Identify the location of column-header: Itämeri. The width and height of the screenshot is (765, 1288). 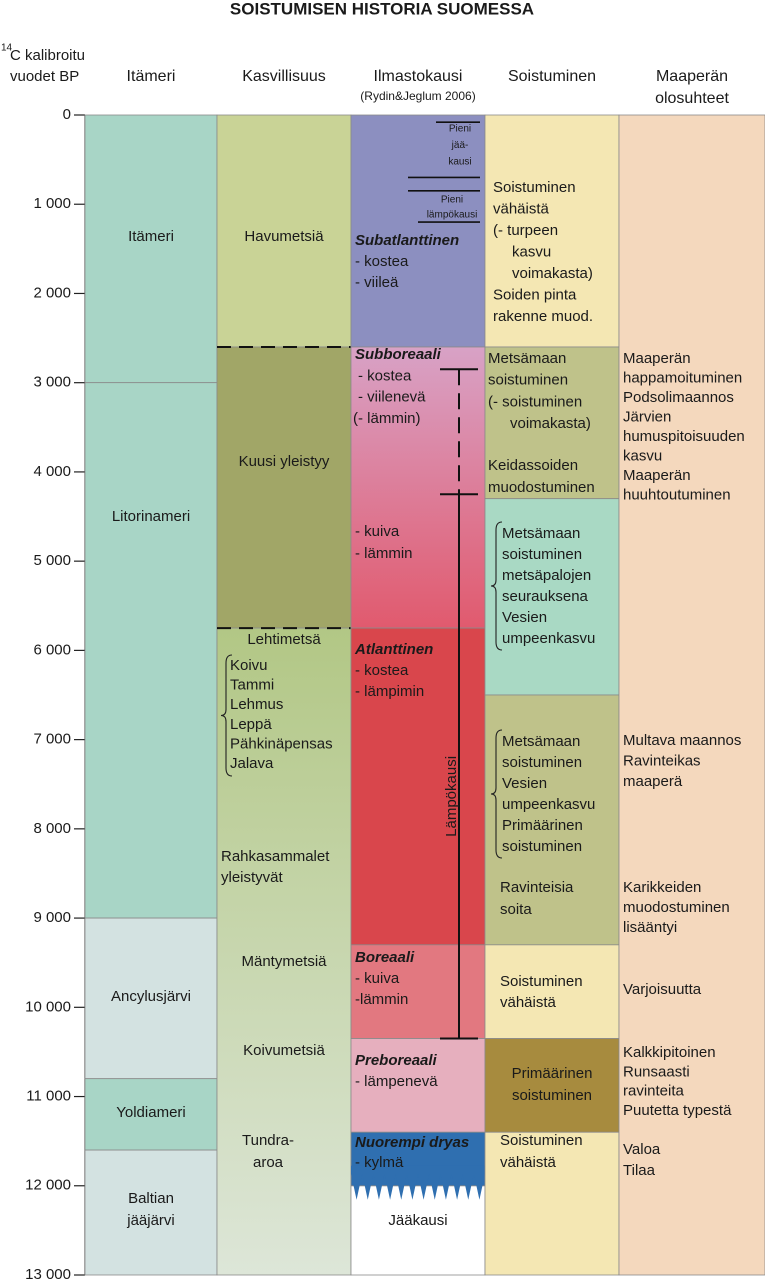
(151, 76).